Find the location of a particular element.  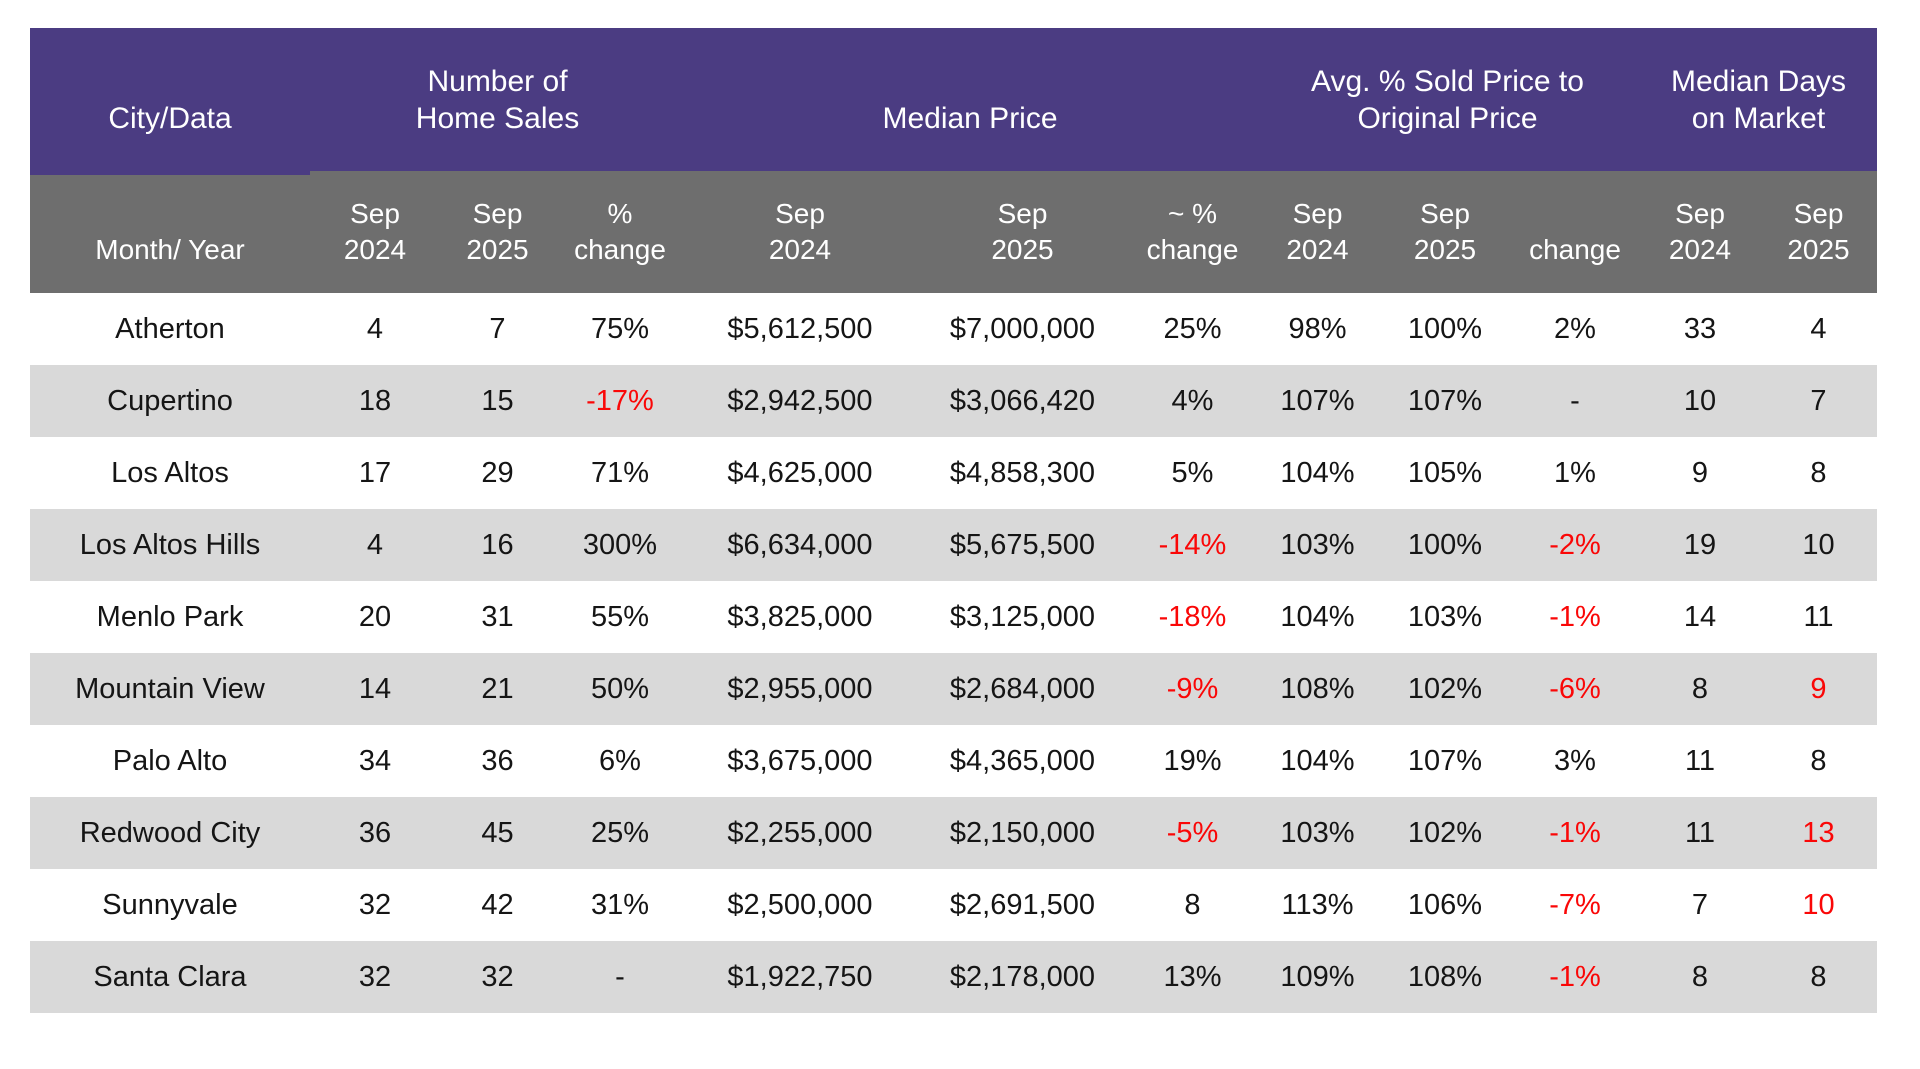

subheader-sales-pct-change: % change is located at coordinates (620, 232).